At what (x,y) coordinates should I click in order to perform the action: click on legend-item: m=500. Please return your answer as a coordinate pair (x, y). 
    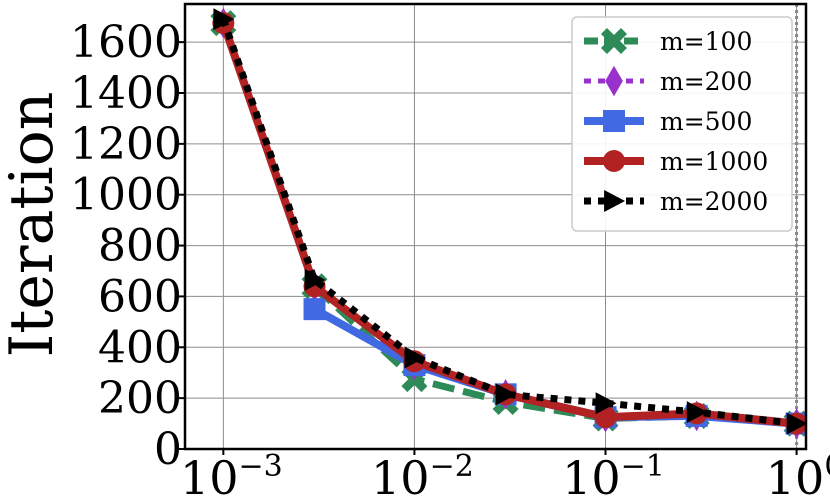
    Looking at the image, I should click on (668, 121).